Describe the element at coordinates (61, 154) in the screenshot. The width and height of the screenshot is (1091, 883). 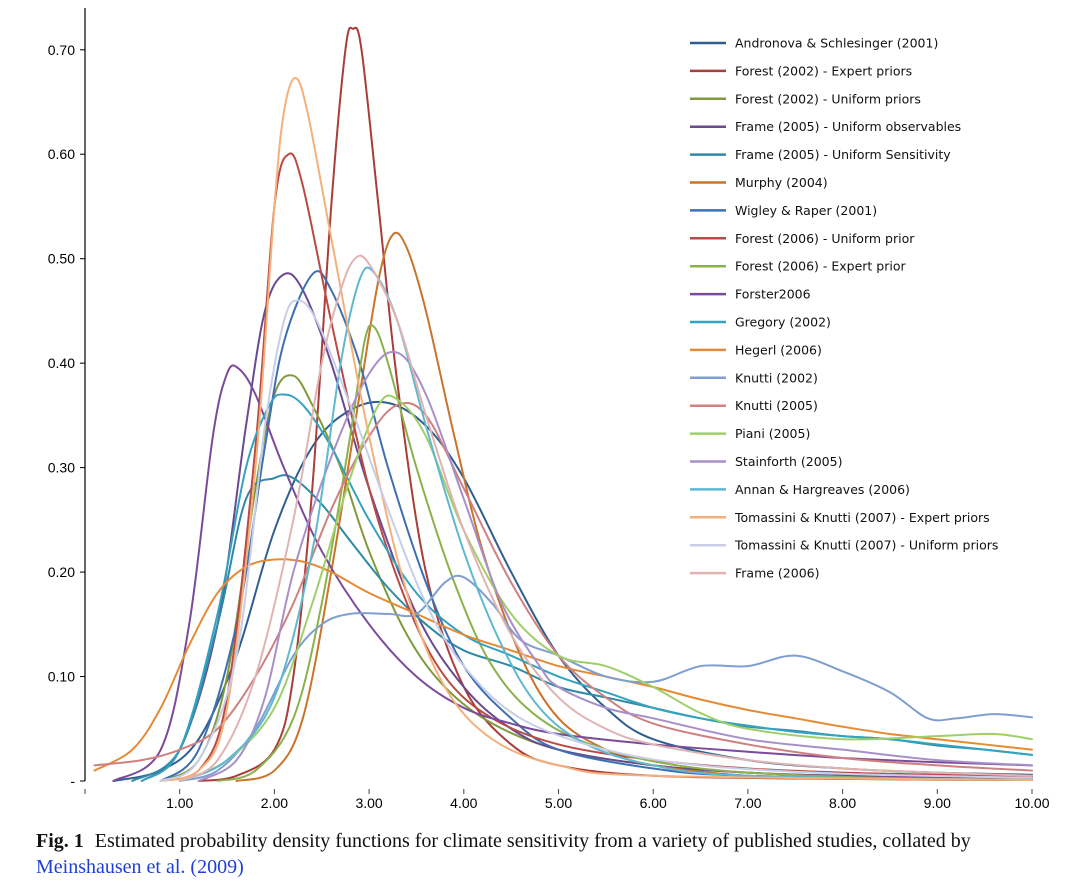
I see `y-tick-label: 0.60` at that location.